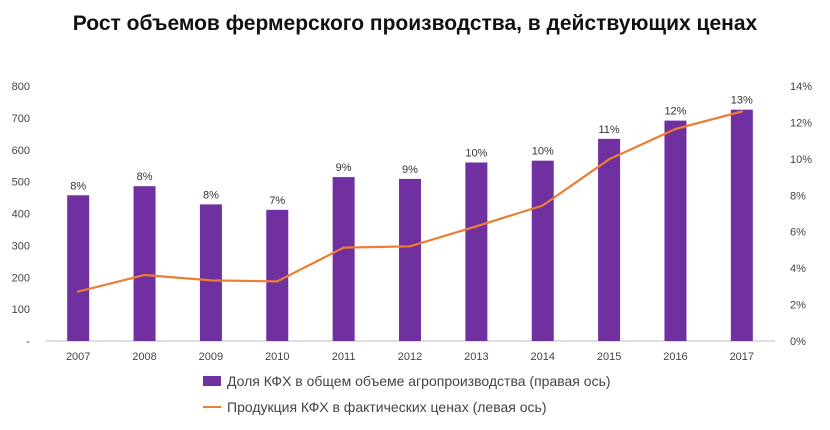 The image size is (830, 430). Describe the element at coordinates (21, 278) in the screenshot. I see `left-axis-tick-label: 200` at that location.